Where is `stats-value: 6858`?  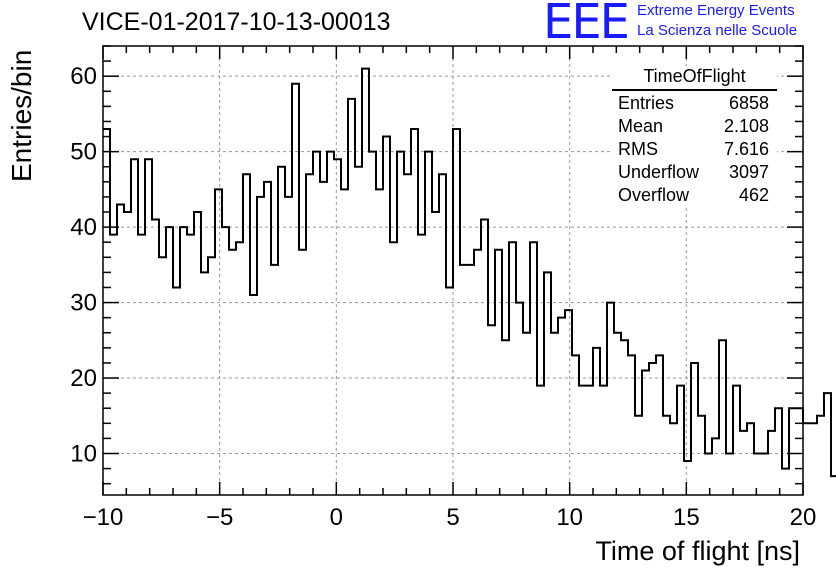
stats-value: 6858 is located at coordinates (748, 103).